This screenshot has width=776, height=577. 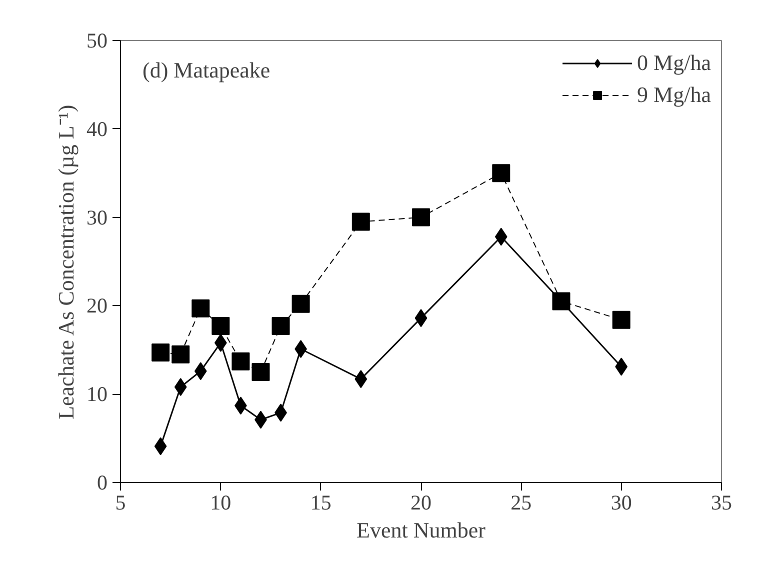 I want to click on legend-label: 0 Mg/ha, so click(x=674, y=63).